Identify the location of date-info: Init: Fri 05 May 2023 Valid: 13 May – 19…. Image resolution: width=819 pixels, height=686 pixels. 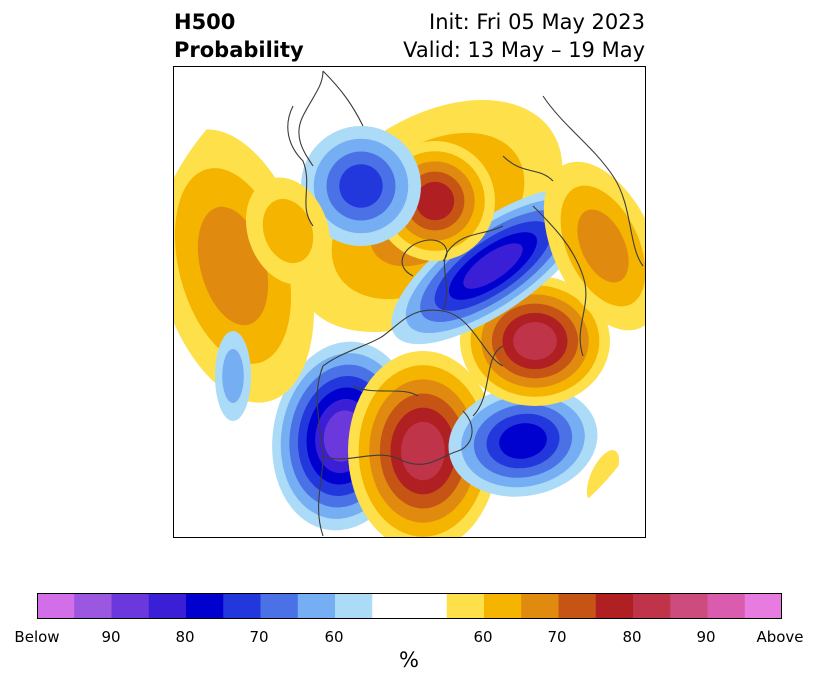
(524, 36).